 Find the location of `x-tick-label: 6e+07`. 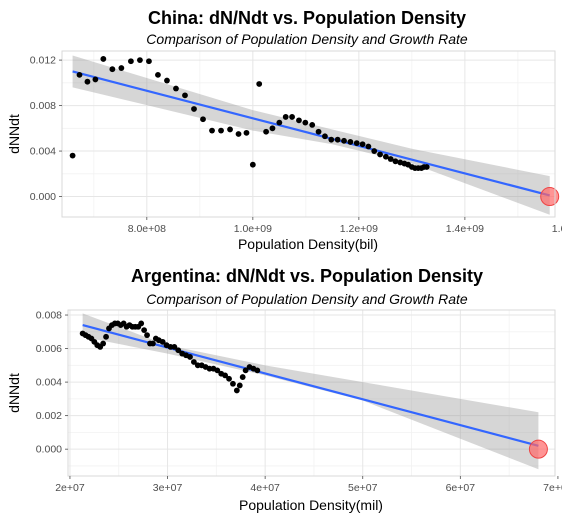

x-tick-label: 6e+07 is located at coordinates (461, 488).